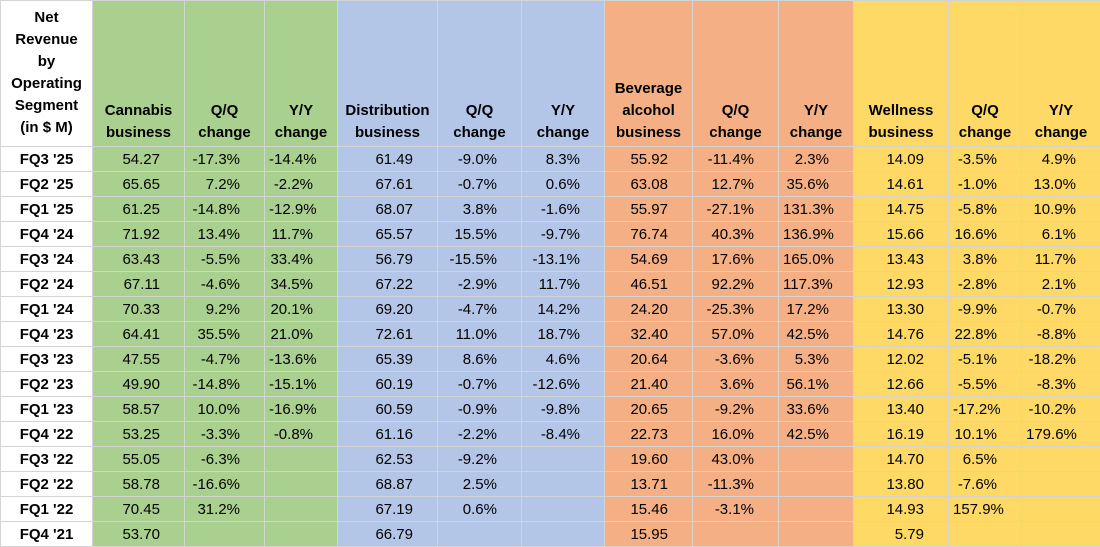 Image resolution: width=1100 pixels, height=547 pixels. What do you see at coordinates (1060, 209) in the screenshot?
I see `table-cell: 10.9%` at bounding box center [1060, 209].